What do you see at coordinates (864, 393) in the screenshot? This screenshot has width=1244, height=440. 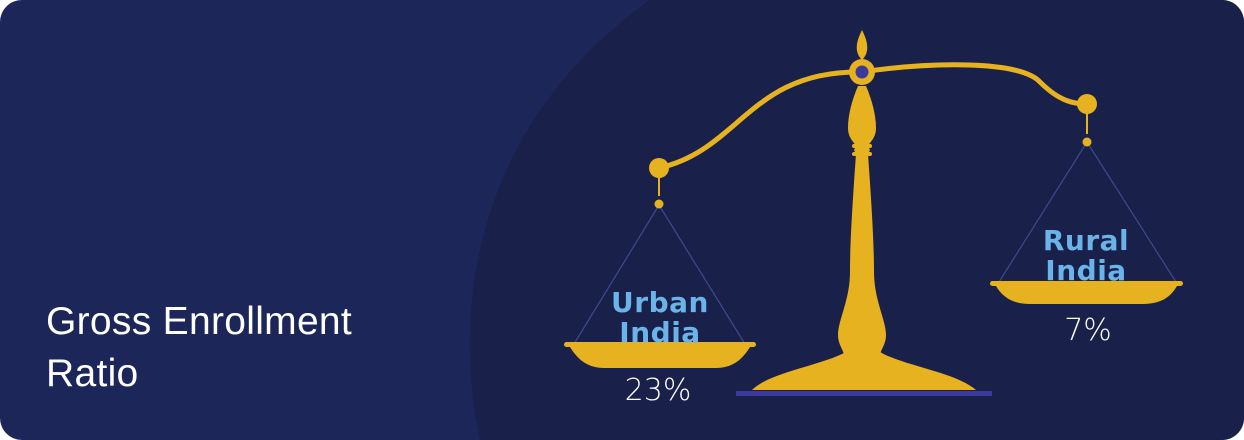 I see `base-shadow-line` at bounding box center [864, 393].